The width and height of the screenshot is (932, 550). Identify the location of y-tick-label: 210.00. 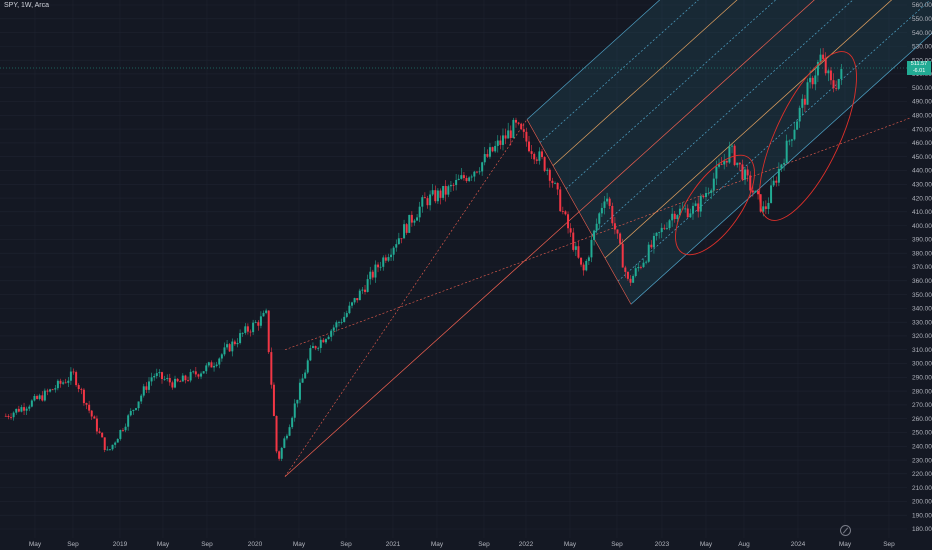
(922, 488).